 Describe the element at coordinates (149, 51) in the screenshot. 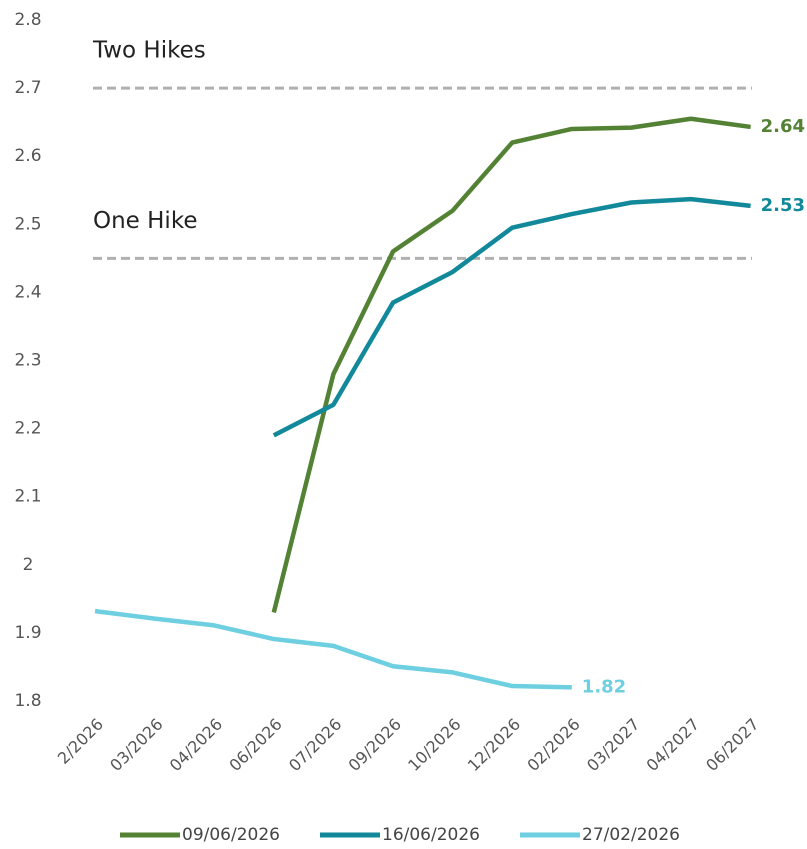

I see `annotation: Two Hikes` at that location.